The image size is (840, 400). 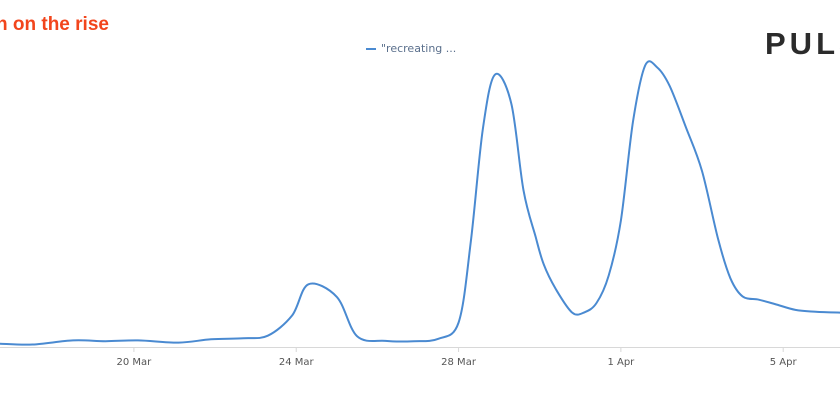 I want to click on x-tick-label: 5 Apr, so click(x=784, y=362).